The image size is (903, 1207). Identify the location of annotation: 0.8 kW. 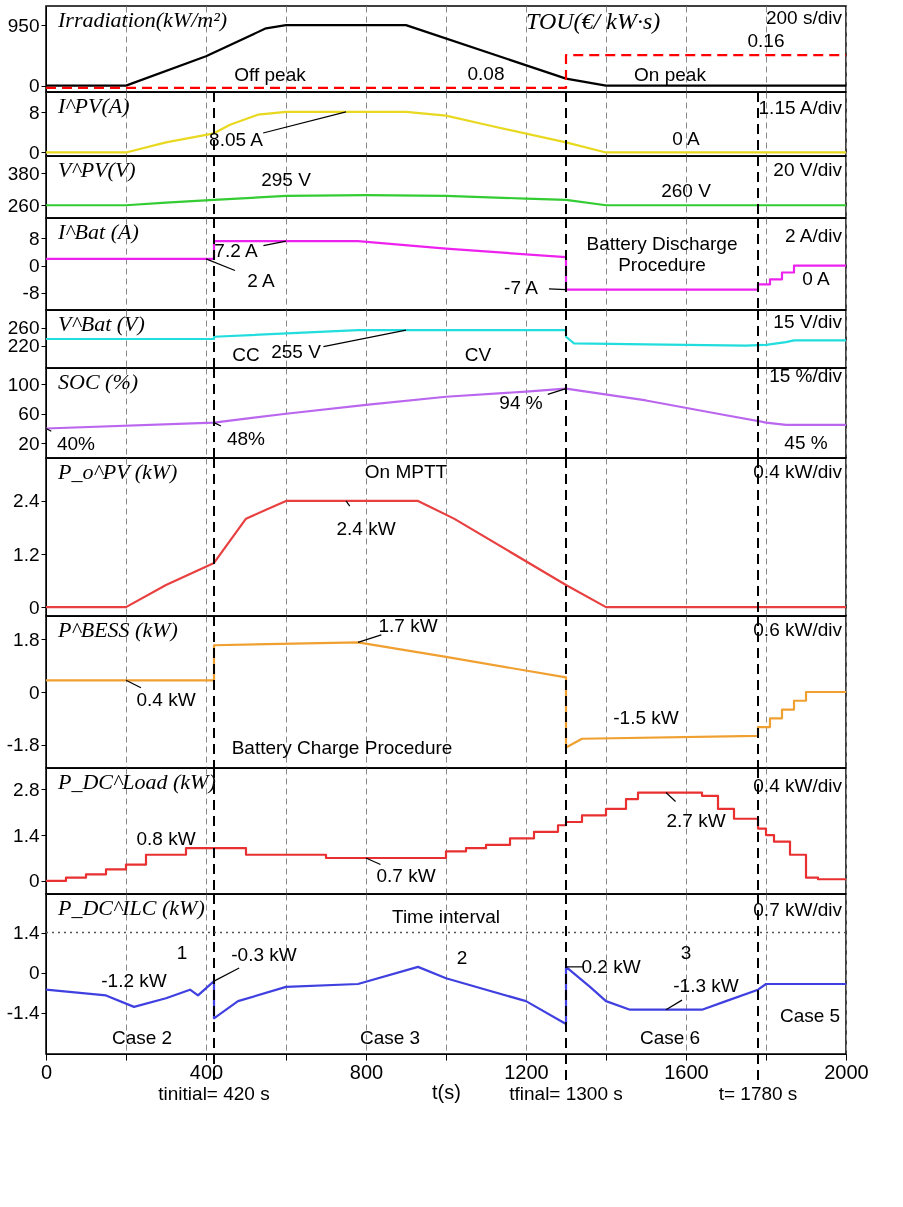
(166, 838).